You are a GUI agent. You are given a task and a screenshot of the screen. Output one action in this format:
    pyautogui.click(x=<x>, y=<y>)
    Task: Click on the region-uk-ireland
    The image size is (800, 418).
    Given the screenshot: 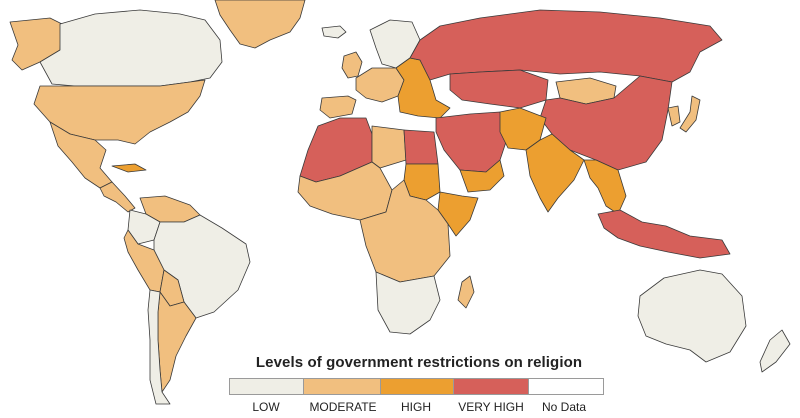 What is the action you would take?
    pyautogui.click(x=352, y=65)
    